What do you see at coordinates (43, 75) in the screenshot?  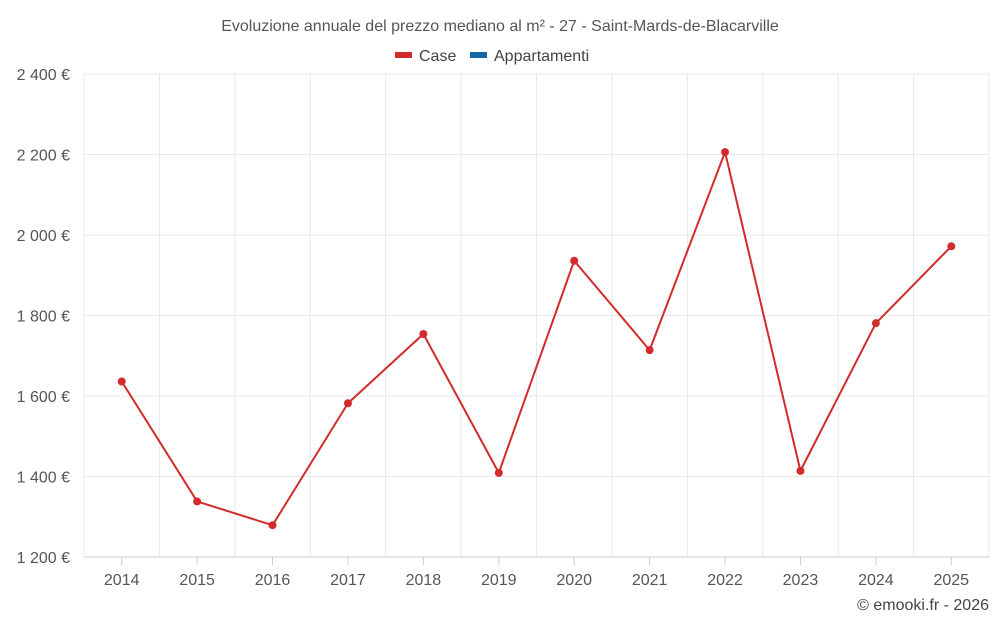 I see `y-tick-label: 2 400 €` at bounding box center [43, 75].